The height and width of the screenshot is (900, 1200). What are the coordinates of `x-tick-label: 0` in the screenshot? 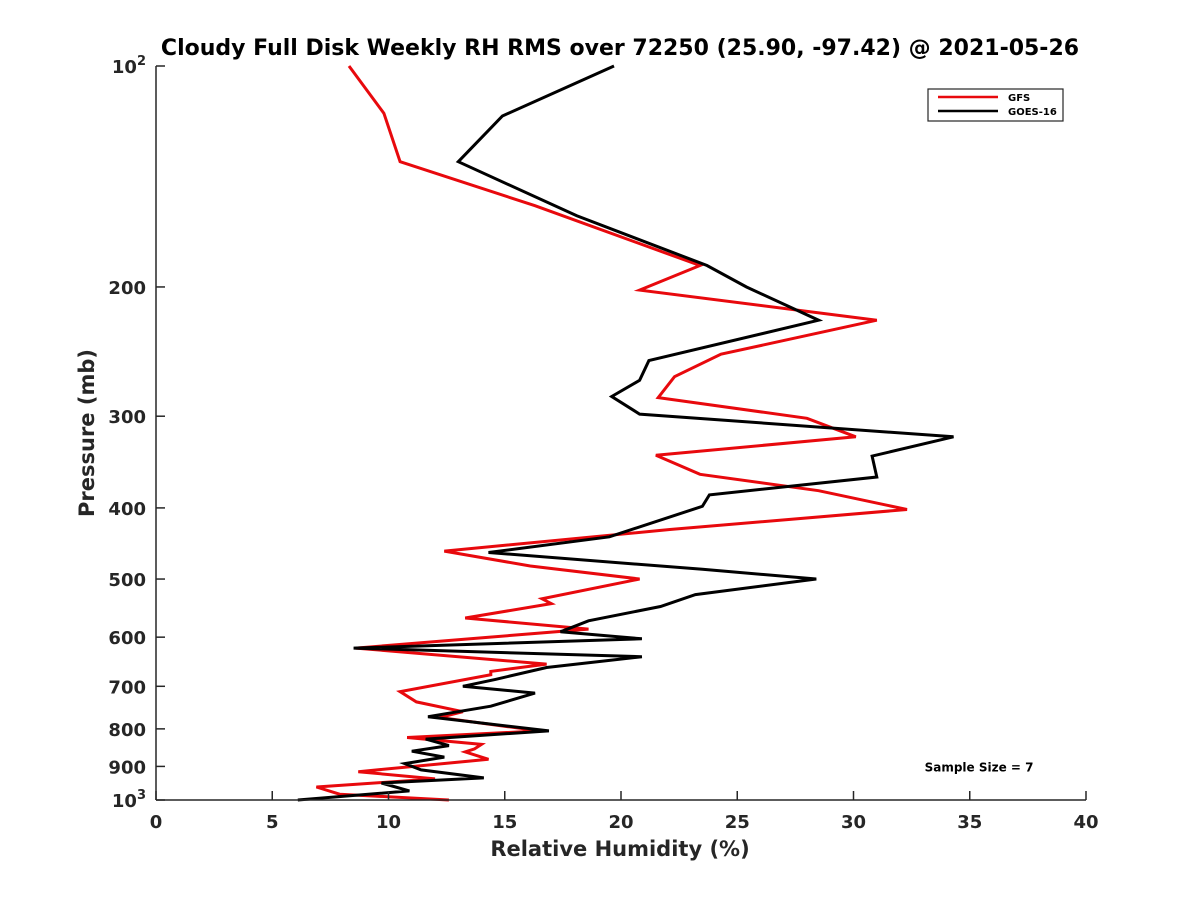 It's located at (156, 822).